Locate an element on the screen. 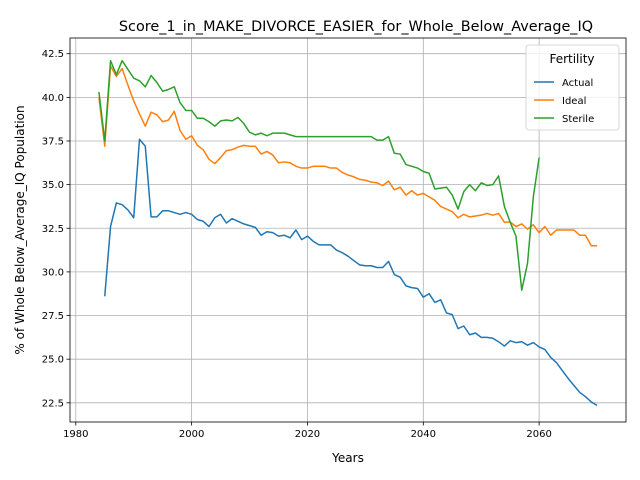 Image resolution: width=640 pixels, height=480 pixels. x-axis-ticks: 1980 2000 2020 2040 2060 is located at coordinates (307, 431).